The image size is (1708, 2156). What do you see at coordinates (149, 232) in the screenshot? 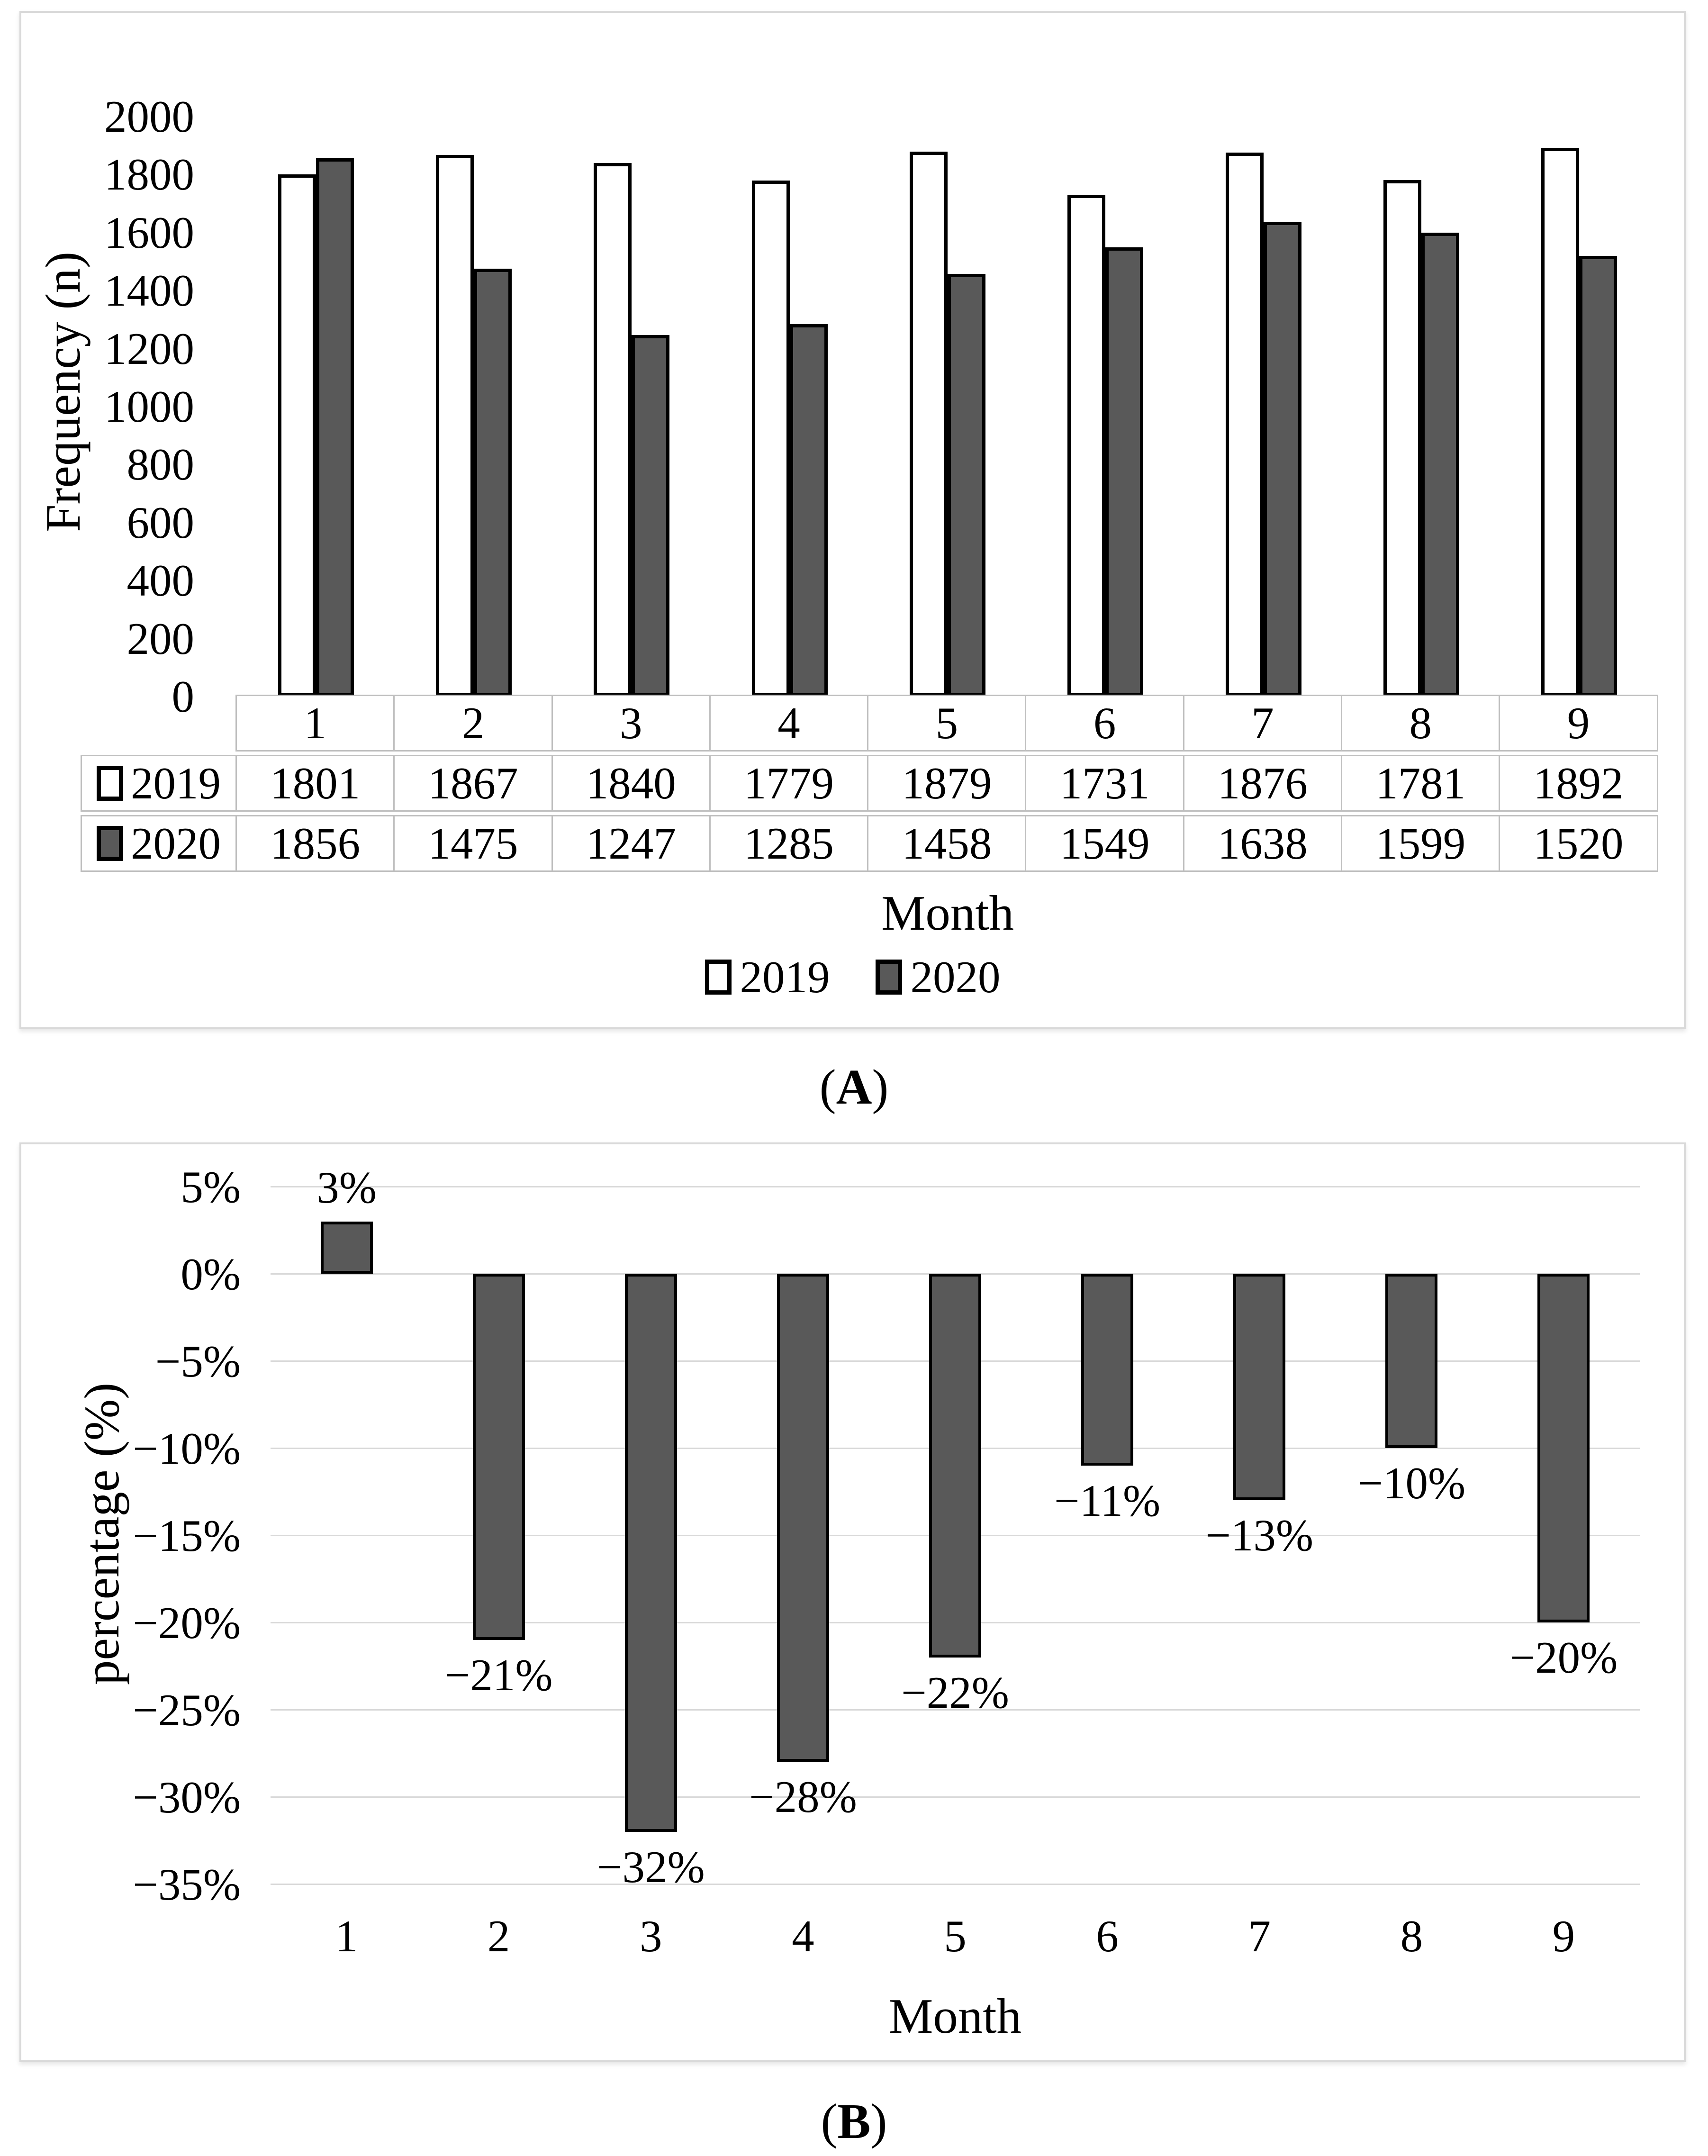
I see `panel-a-y-tick: 1600` at bounding box center [149, 232].